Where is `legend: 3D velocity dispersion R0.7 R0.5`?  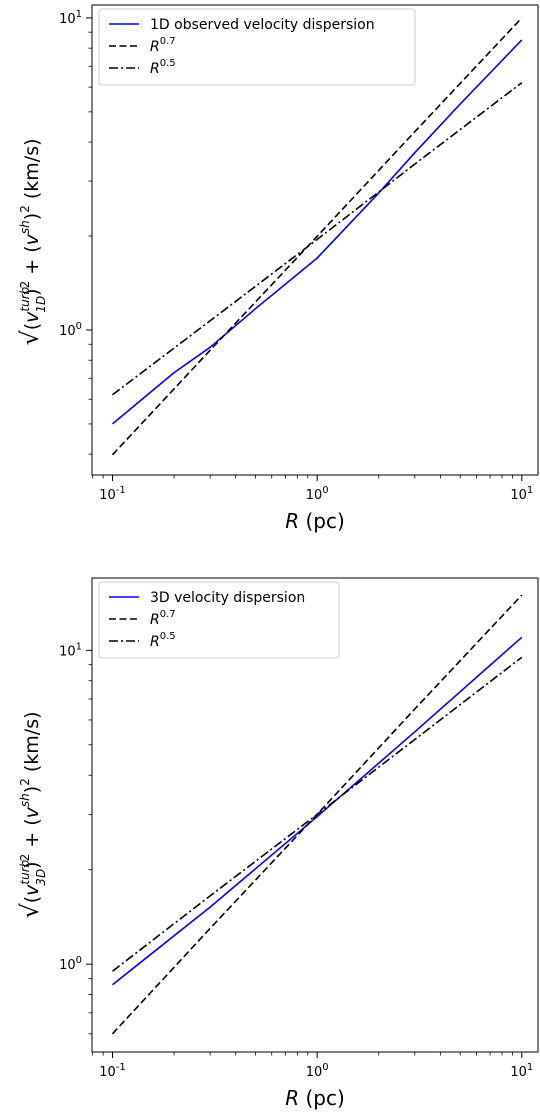 legend: 3D velocity dispersion R0.7 R0.5 is located at coordinates (219, 620).